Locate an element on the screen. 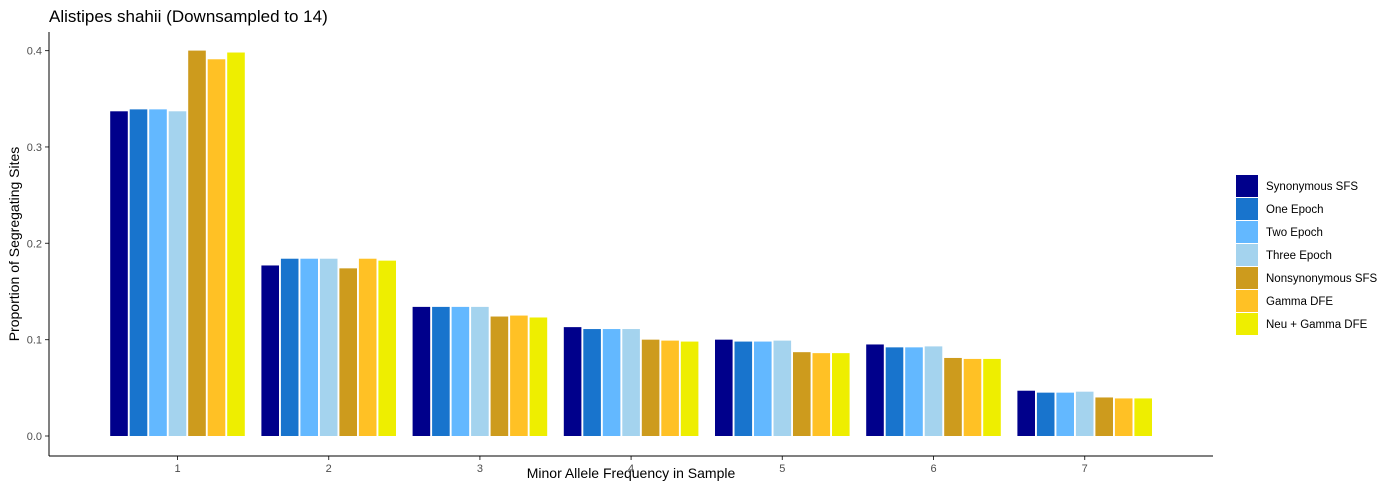 This screenshot has width=1400, height=500. y-tick-label: 0.2 is located at coordinates (34, 244).